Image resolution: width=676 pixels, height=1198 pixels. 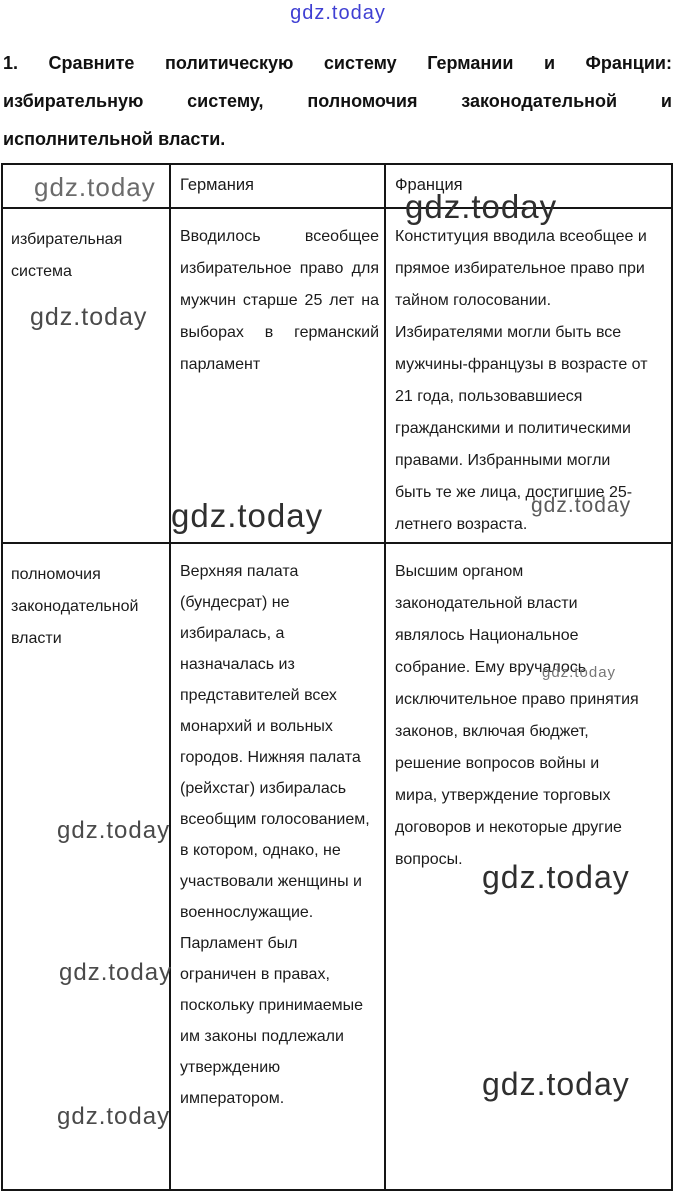 What do you see at coordinates (429, 185) in the screenshot?
I see `header-france-label: Франция` at bounding box center [429, 185].